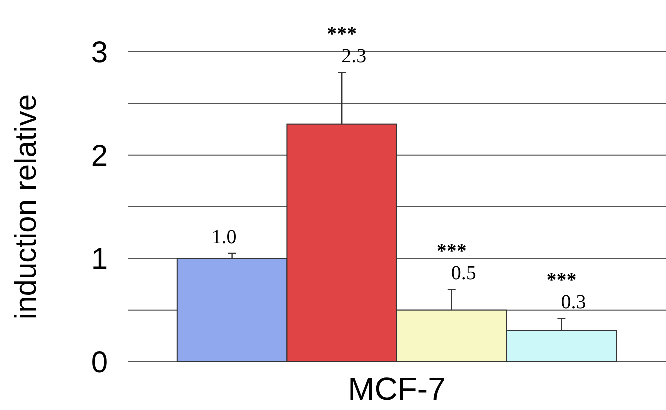  What do you see at coordinates (224, 237) in the screenshot?
I see `data-label: 1.0` at bounding box center [224, 237].